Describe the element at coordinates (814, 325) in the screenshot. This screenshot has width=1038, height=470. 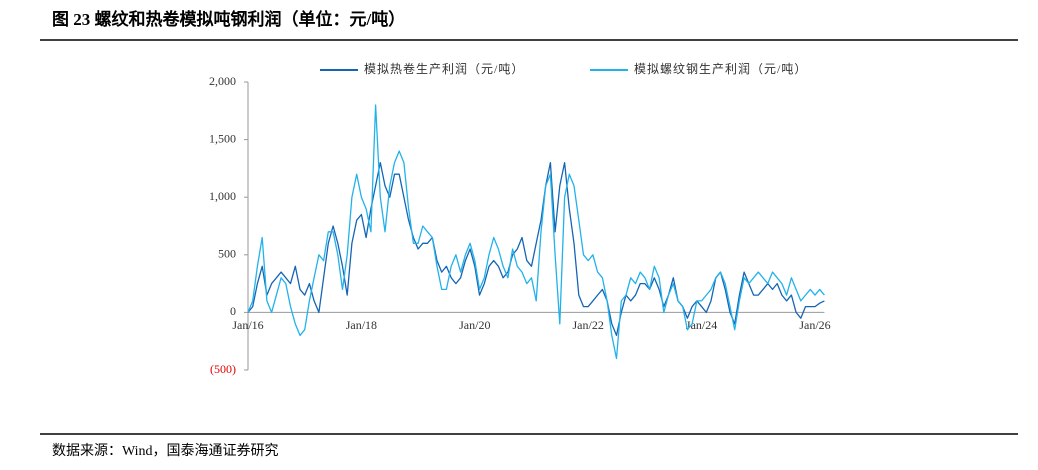
I see `x-tick-label: Jan/26` at that location.